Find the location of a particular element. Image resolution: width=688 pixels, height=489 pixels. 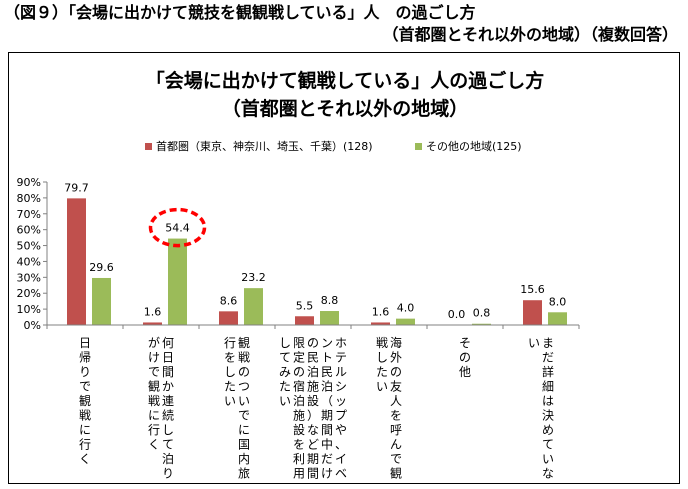

value-label-s0-c5: 0.0 is located at coordinates (457, 314).